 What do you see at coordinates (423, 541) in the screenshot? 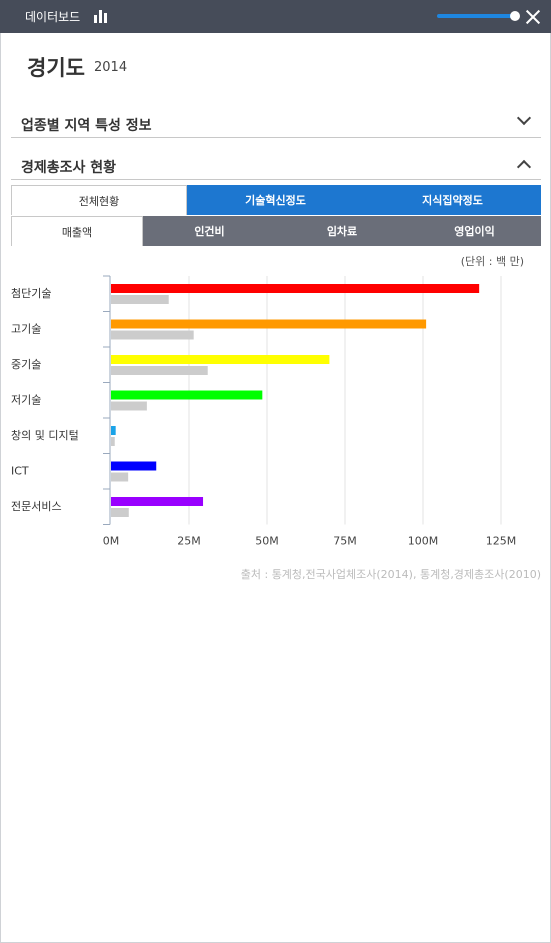
I see `x-tick-label: 100M` at bounding box center [423, 541].